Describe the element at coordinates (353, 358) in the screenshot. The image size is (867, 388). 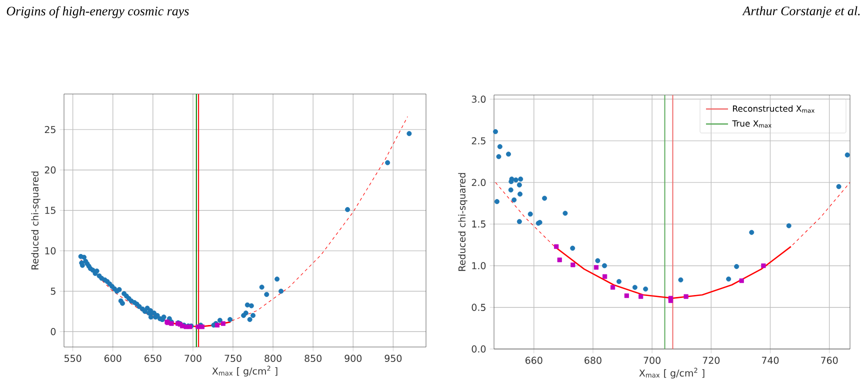
I see `x-tick-label: 900` at that location.